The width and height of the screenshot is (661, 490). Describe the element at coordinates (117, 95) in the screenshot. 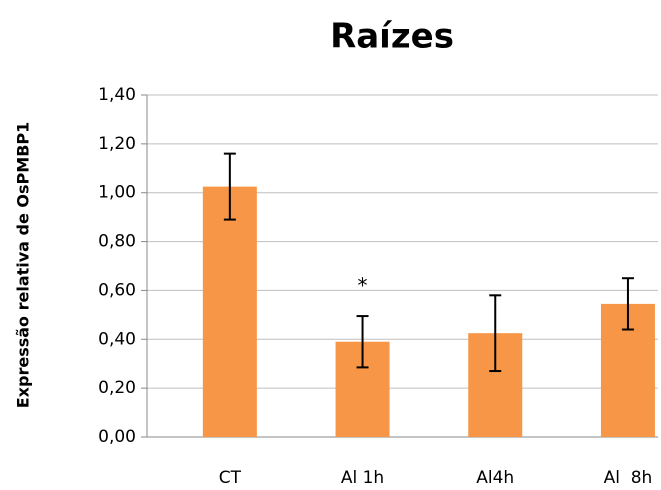

I see `y-tick-label: 1,40` at that location.